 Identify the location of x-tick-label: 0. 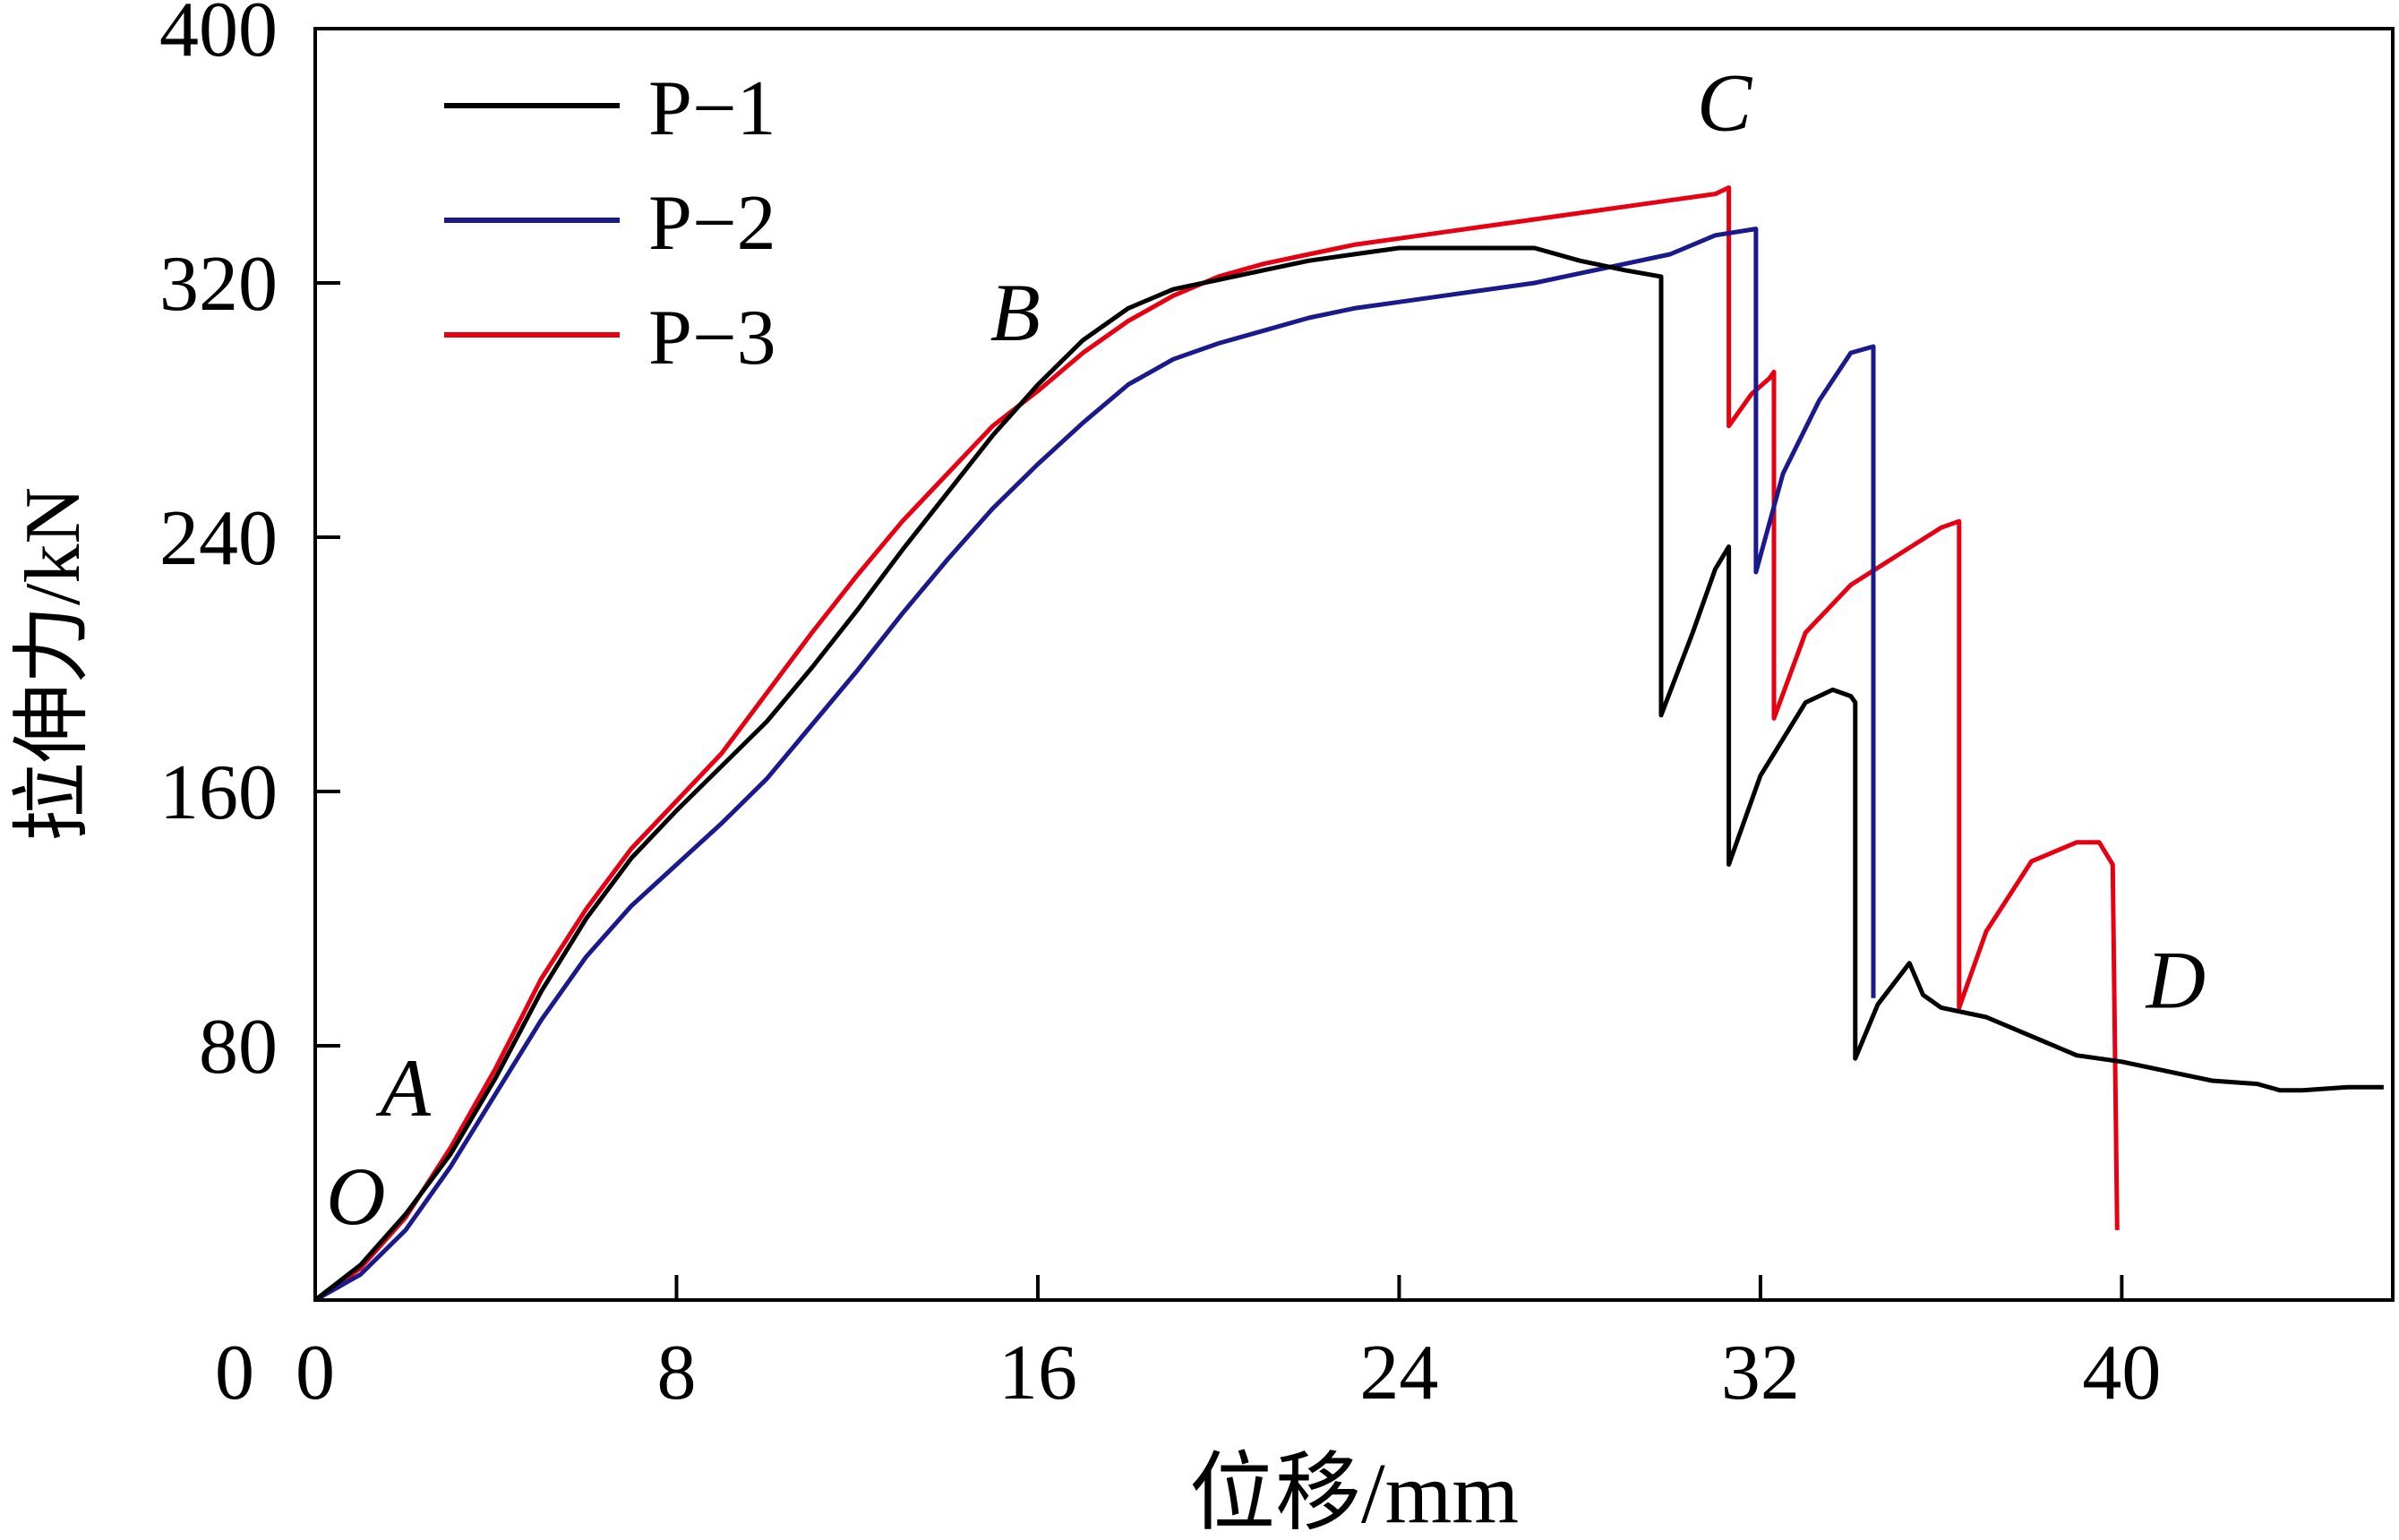
(315, 1373).